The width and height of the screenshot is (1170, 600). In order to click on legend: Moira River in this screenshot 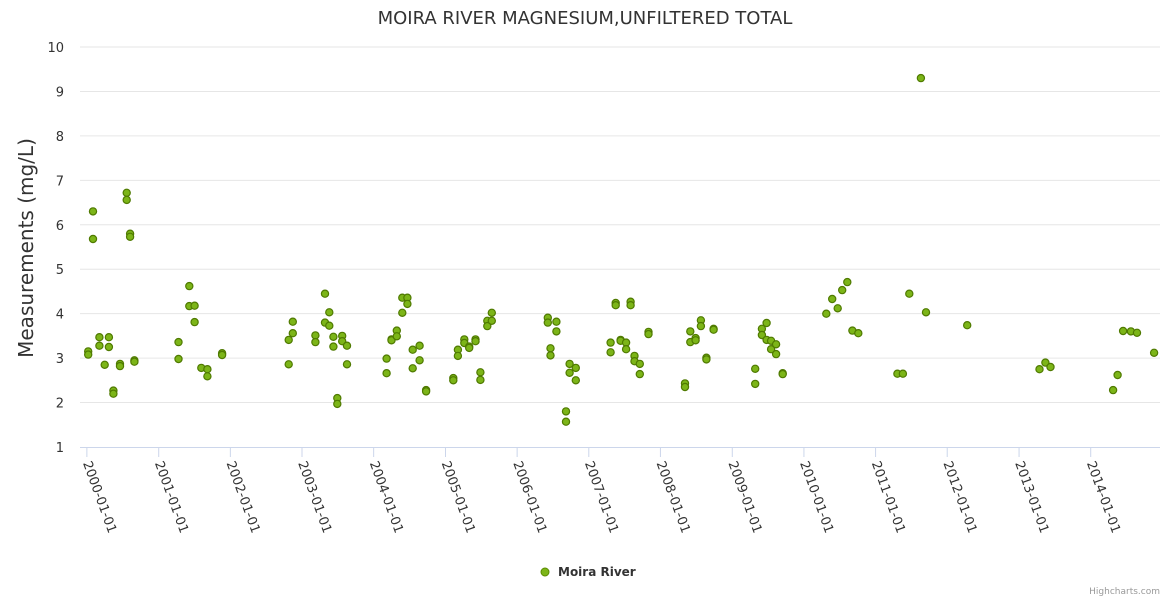, I will do `click(588, 572)`.